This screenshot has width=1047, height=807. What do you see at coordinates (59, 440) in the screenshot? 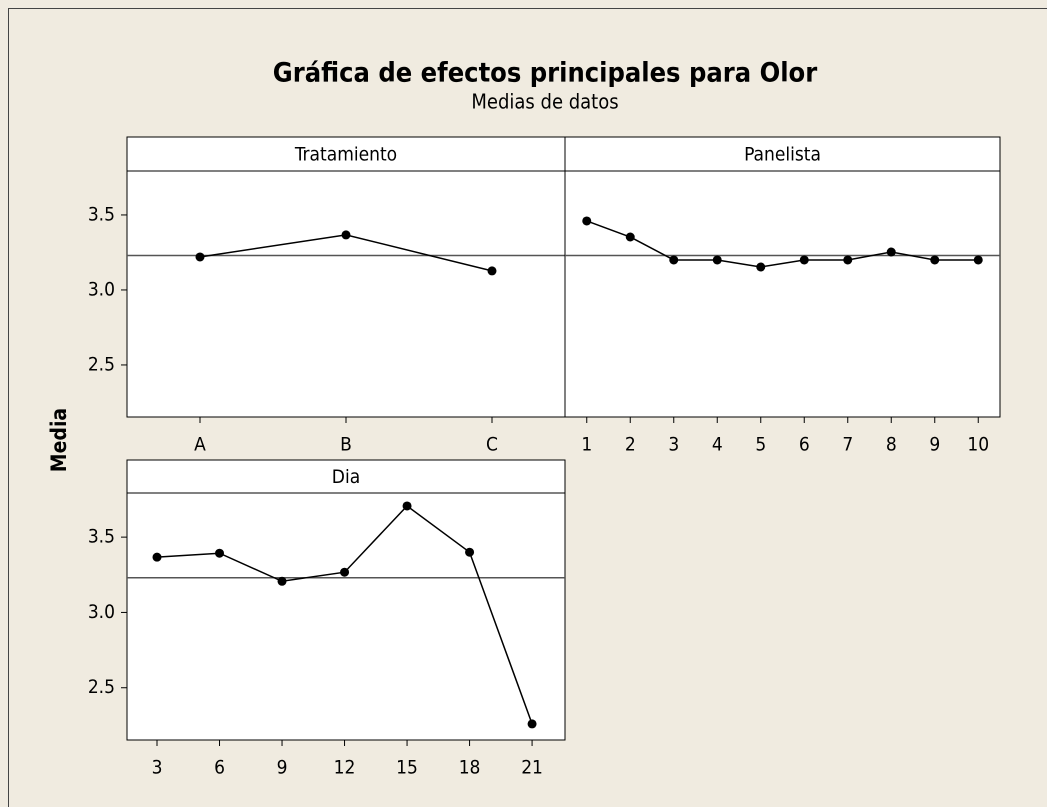
I see `y-axis-label: Media` at bounding box center [59, 440].